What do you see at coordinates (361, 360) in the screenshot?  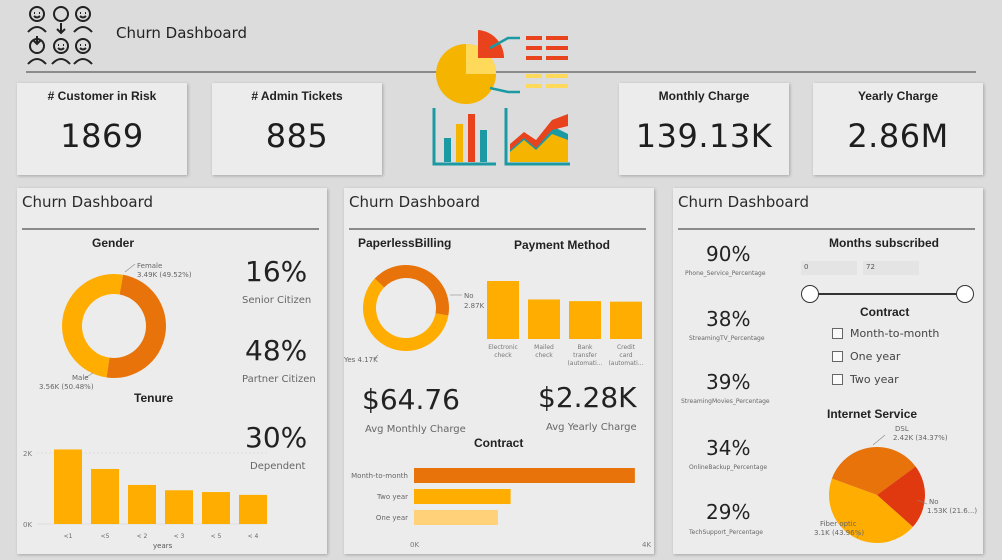 I see `paperless-label-yes: Yes 4.17K` at bounding box center [361, 360].